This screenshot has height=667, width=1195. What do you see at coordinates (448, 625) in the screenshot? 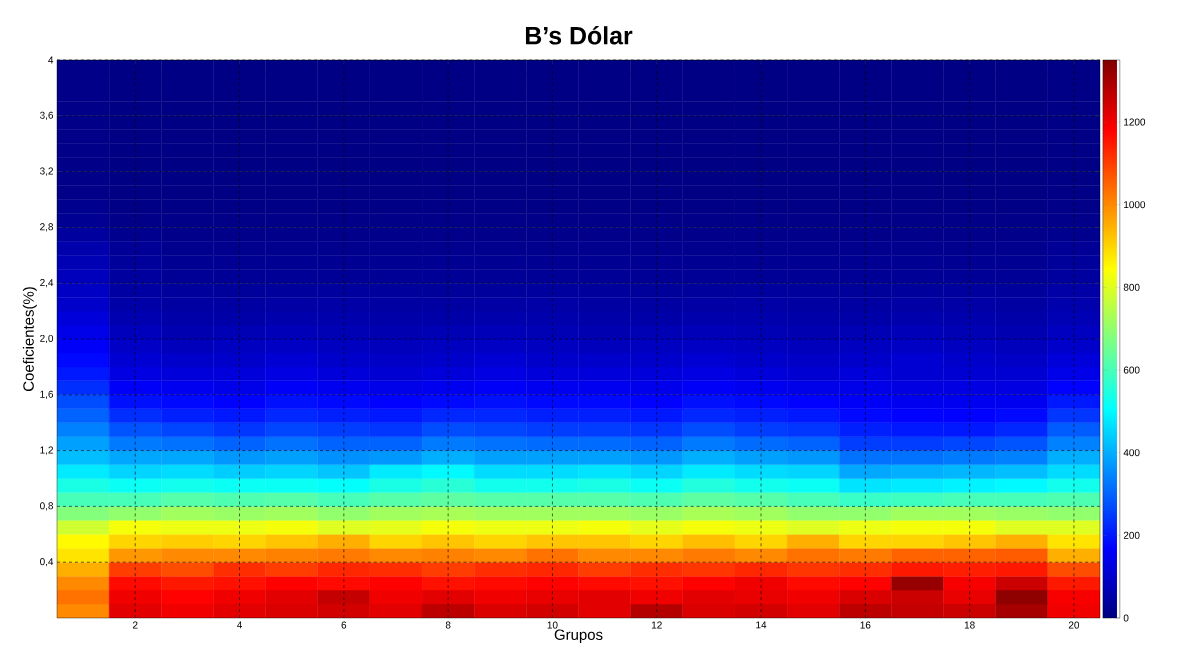
I see `x-tick-label: 8` at bounding box center [448, 625].